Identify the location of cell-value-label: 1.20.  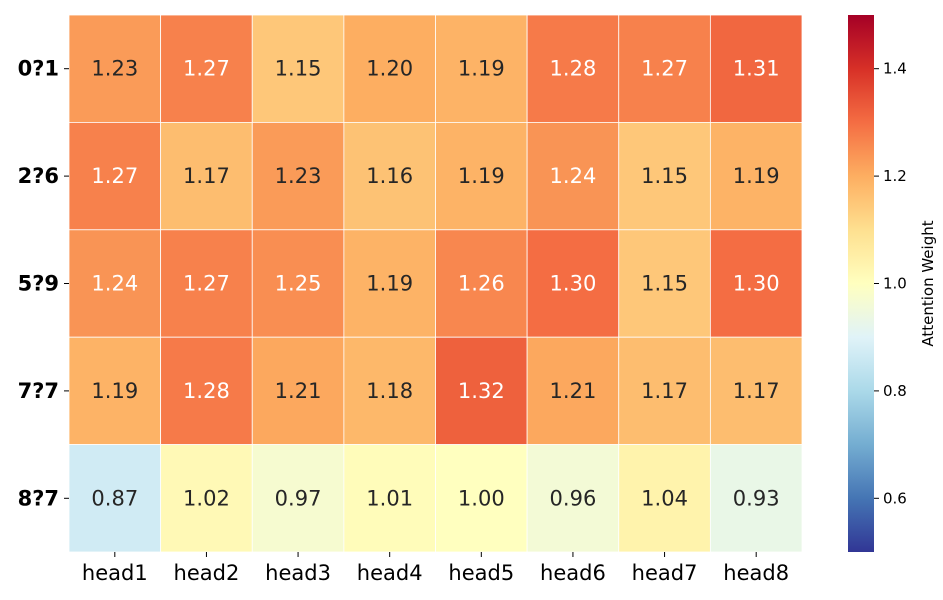
(389, 69).